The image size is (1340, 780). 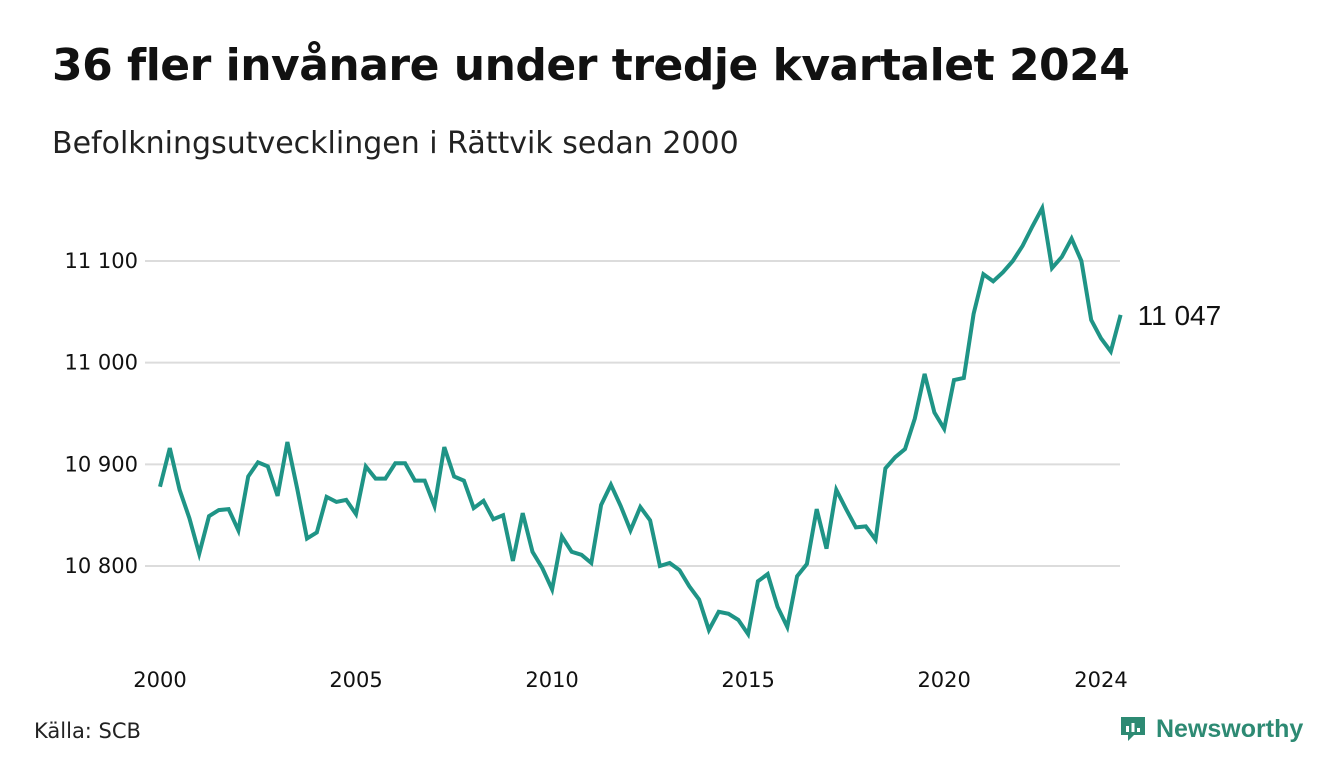 I want to click on y-tick-label: 10 800, so click(x=101, y=566).